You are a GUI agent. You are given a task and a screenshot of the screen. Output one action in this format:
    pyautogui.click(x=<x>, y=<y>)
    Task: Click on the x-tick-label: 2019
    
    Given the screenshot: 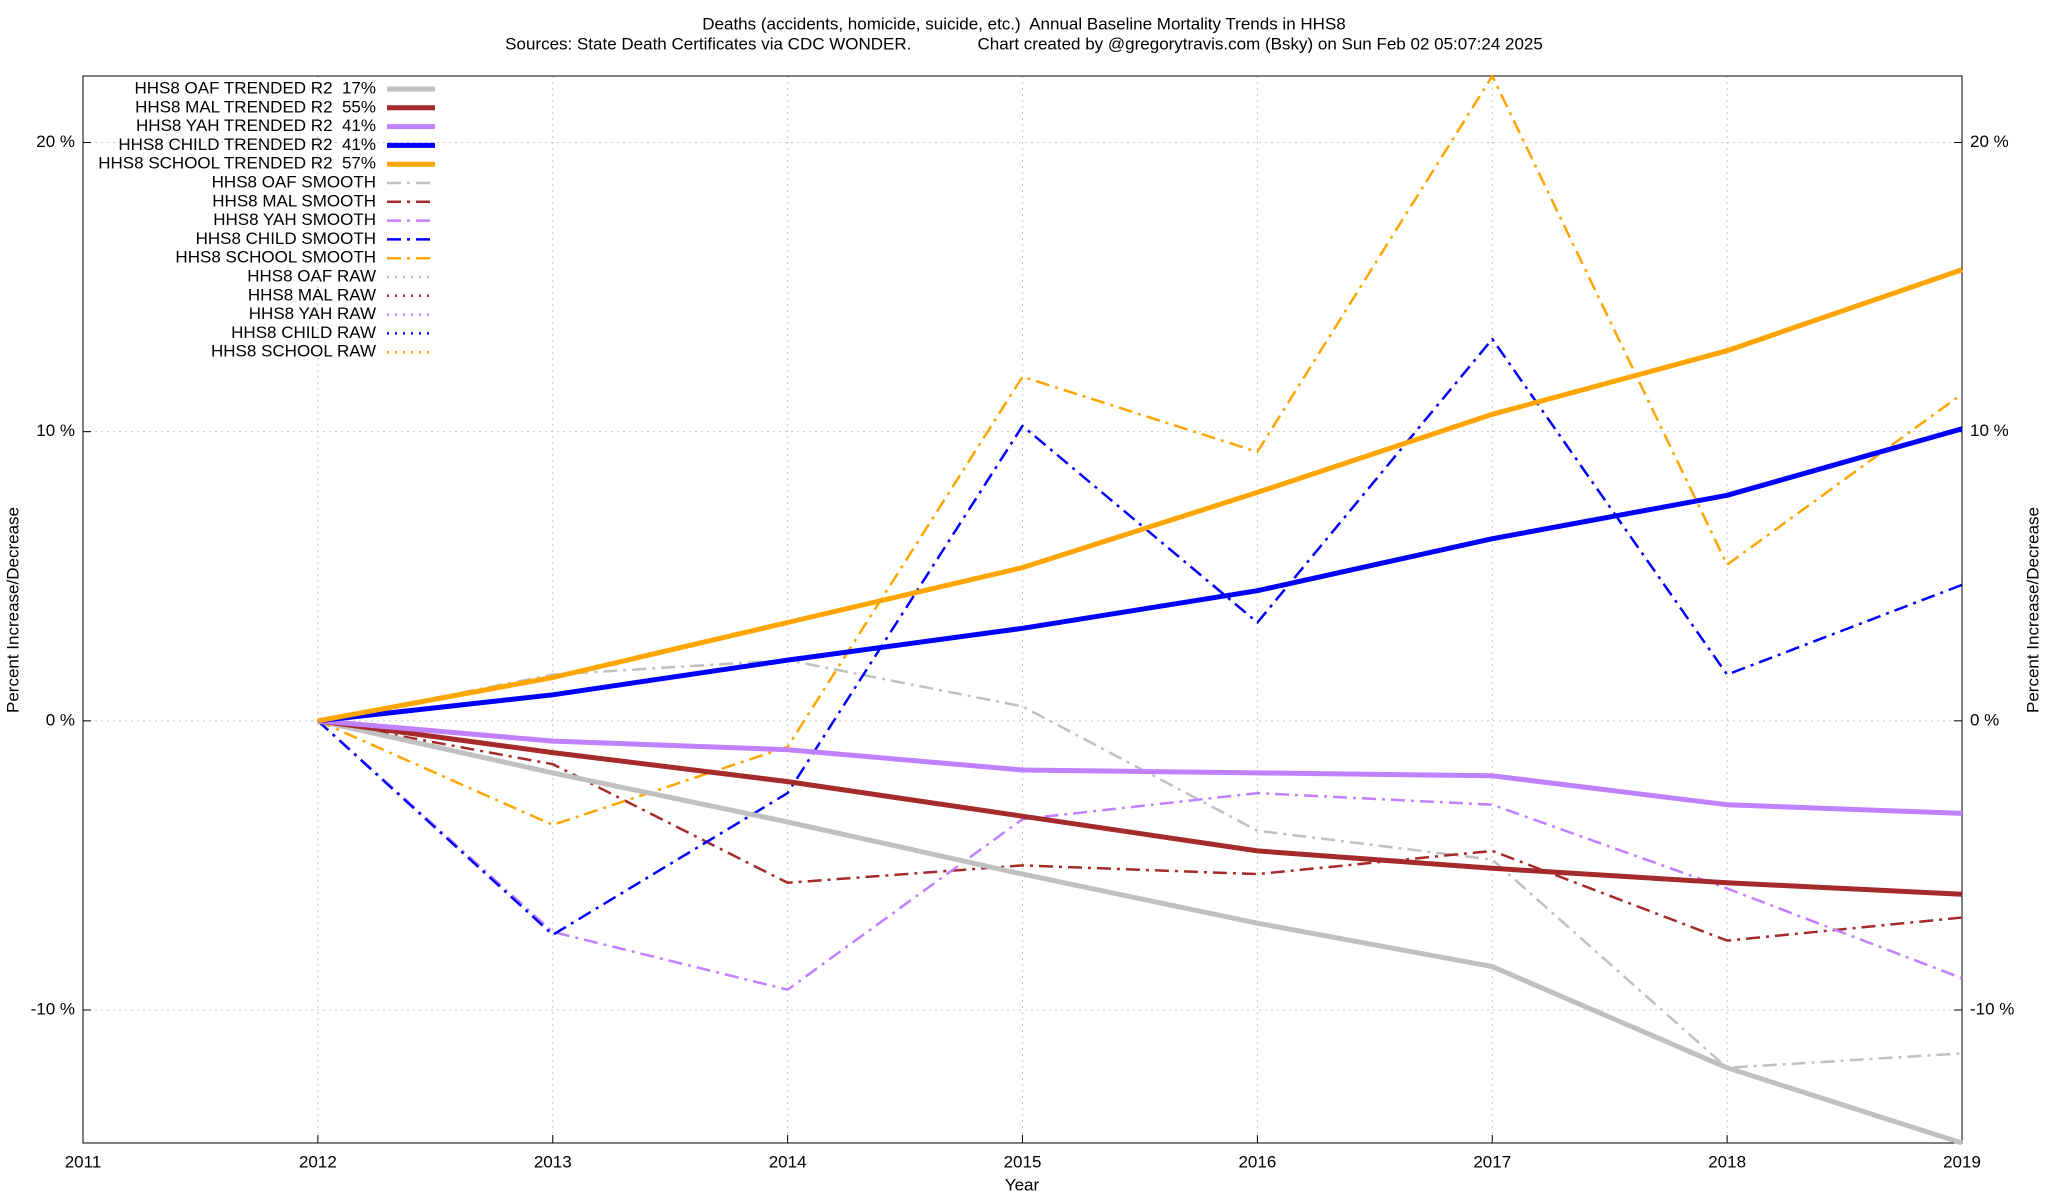 What is the action you would take?
    pyautogui.click(x=1962, y=1161)
    